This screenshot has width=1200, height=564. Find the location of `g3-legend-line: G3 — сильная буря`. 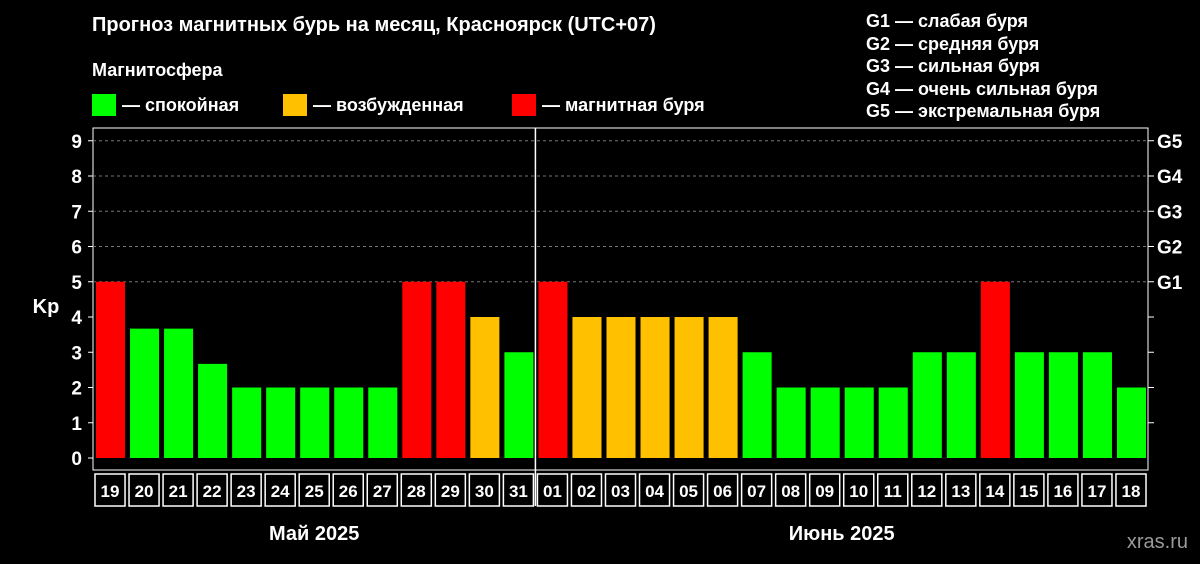

g3-legend-line: G3 — сильная буря is located at coordinates (953, 66).